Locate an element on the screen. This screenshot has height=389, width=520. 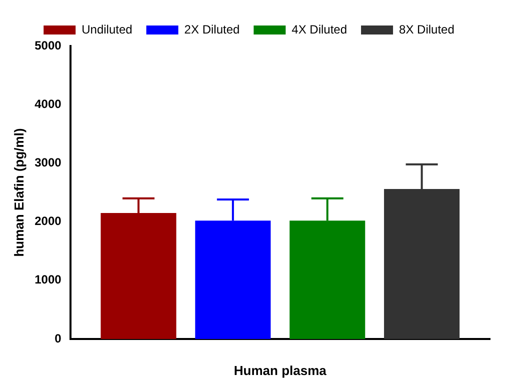
legend-label: 2X Diluted is located at coordinates (212, 29).